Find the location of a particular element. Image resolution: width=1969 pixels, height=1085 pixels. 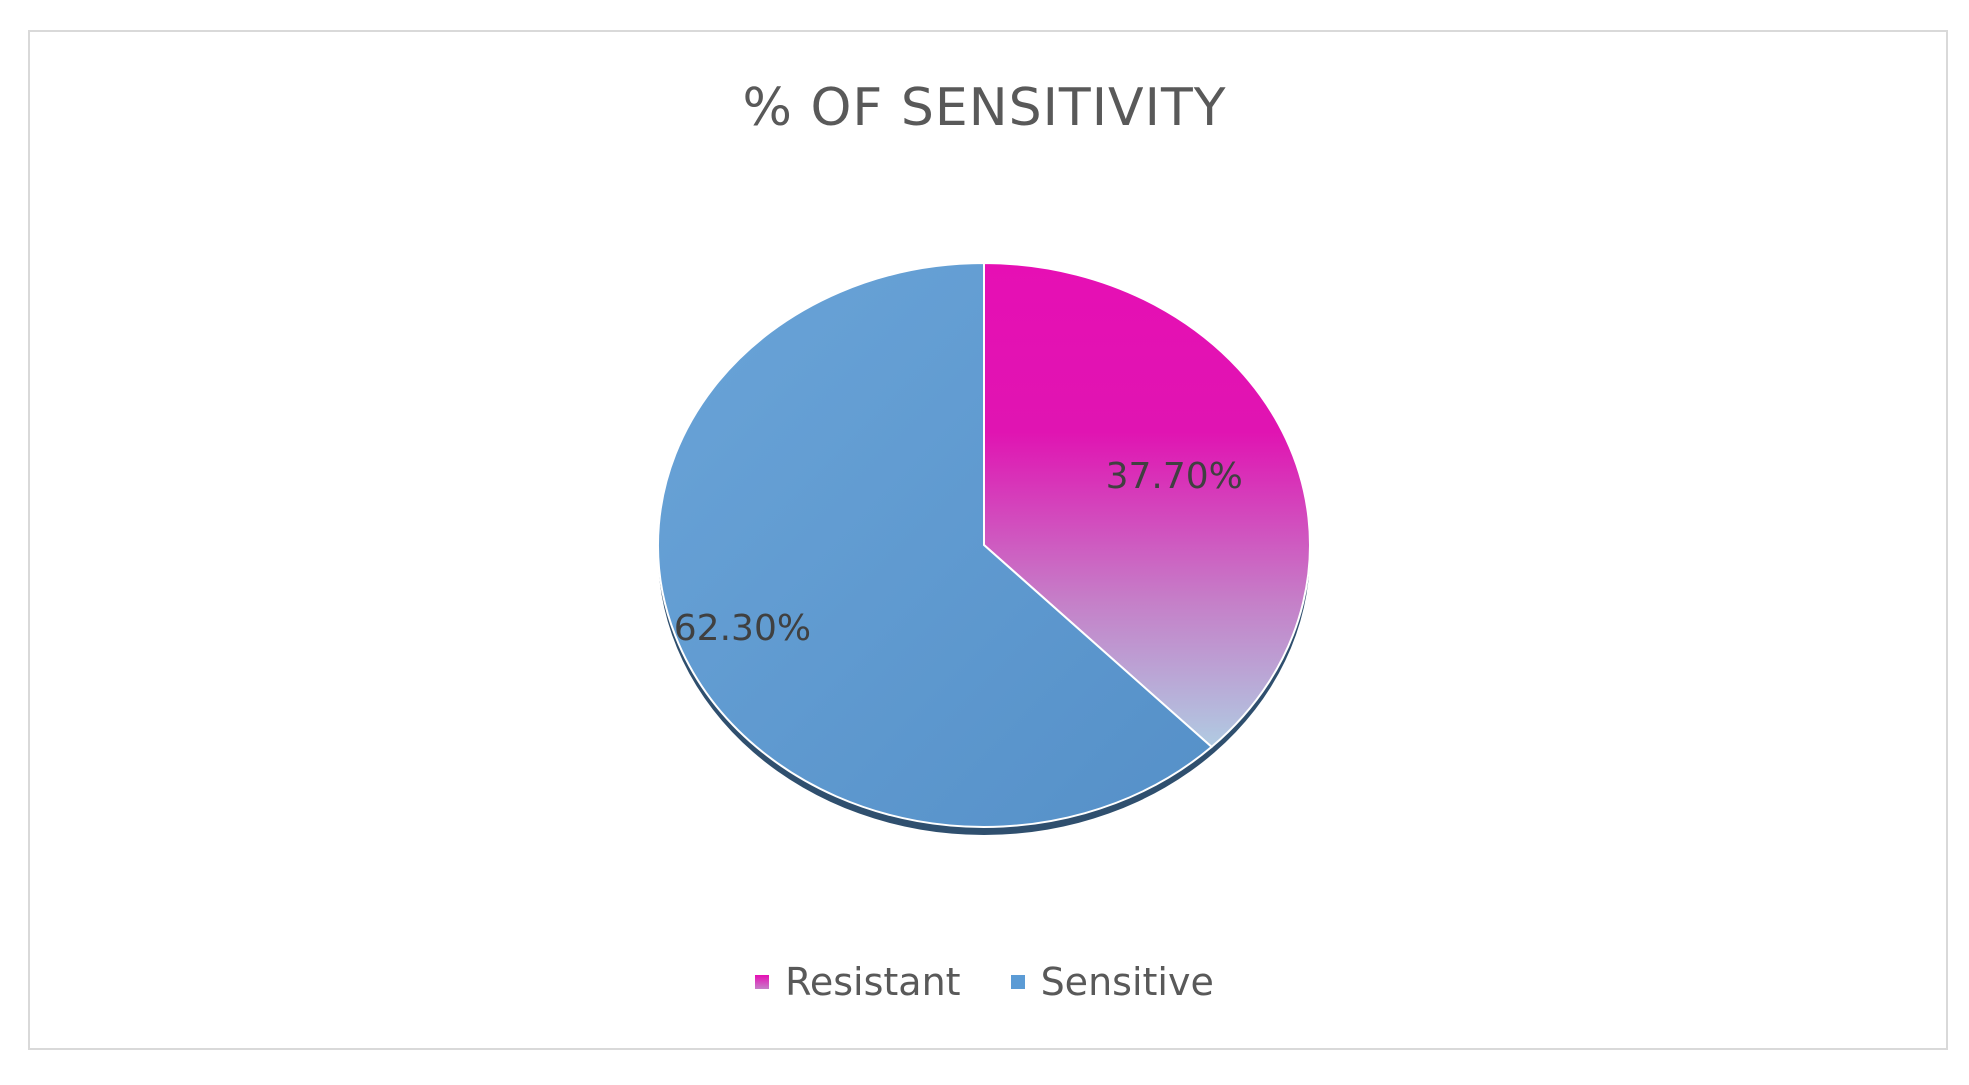

legend-label-resistant: Resistant is located at coordinates (873, 982).